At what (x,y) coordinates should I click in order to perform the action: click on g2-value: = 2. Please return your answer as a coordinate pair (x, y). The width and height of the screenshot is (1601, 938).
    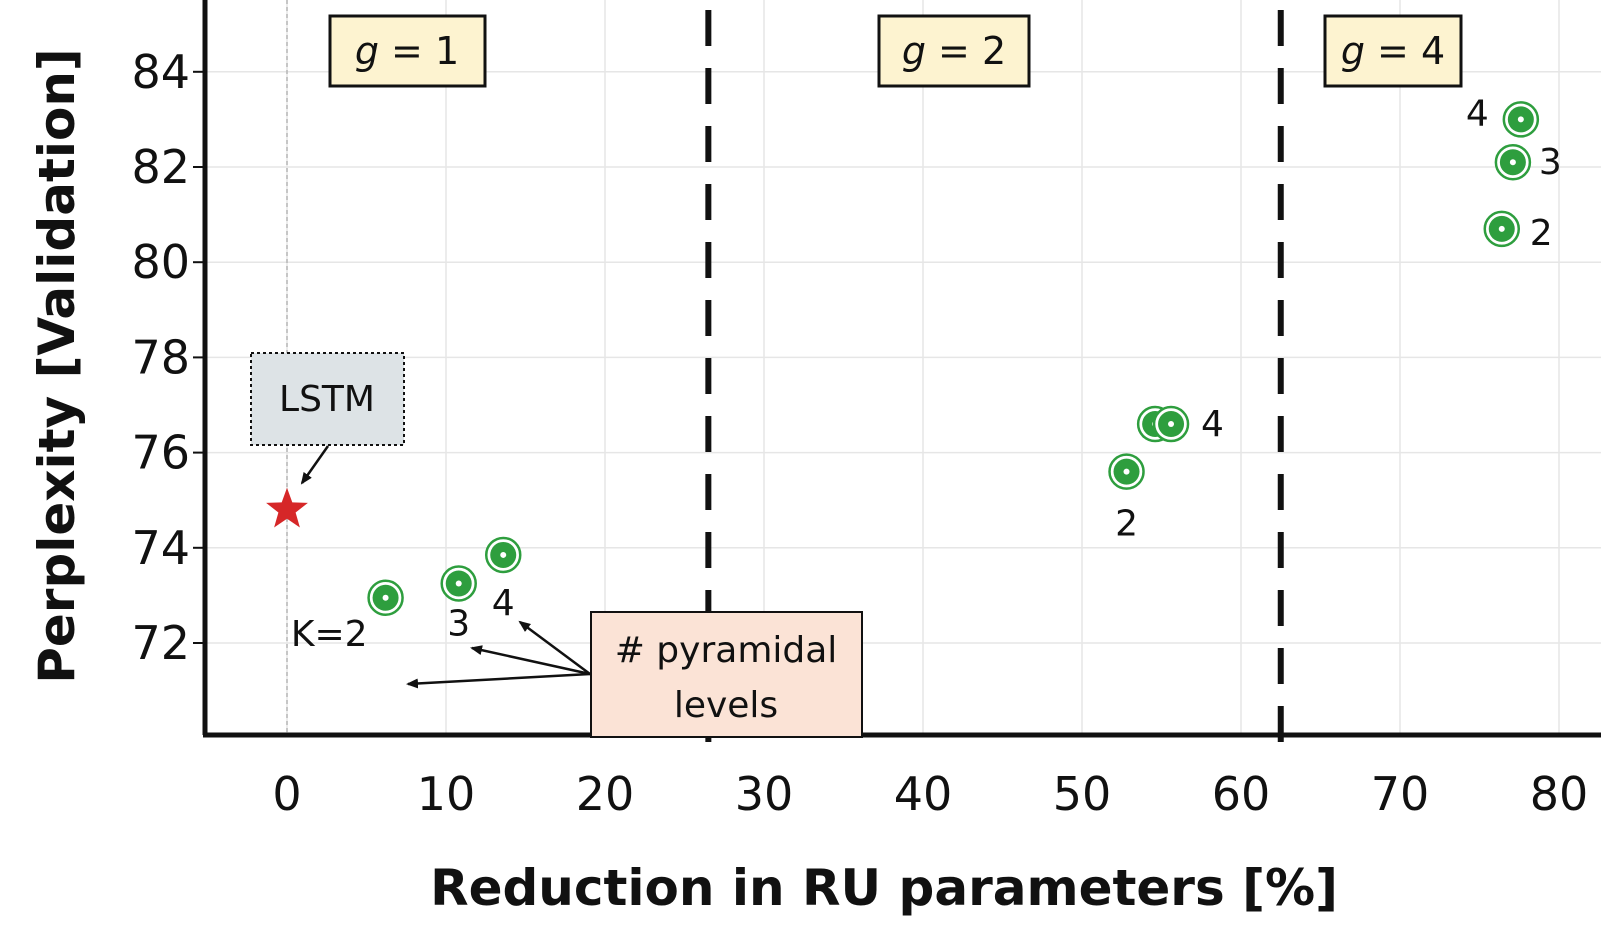
    Looking at the image, I should click on (966, 51).